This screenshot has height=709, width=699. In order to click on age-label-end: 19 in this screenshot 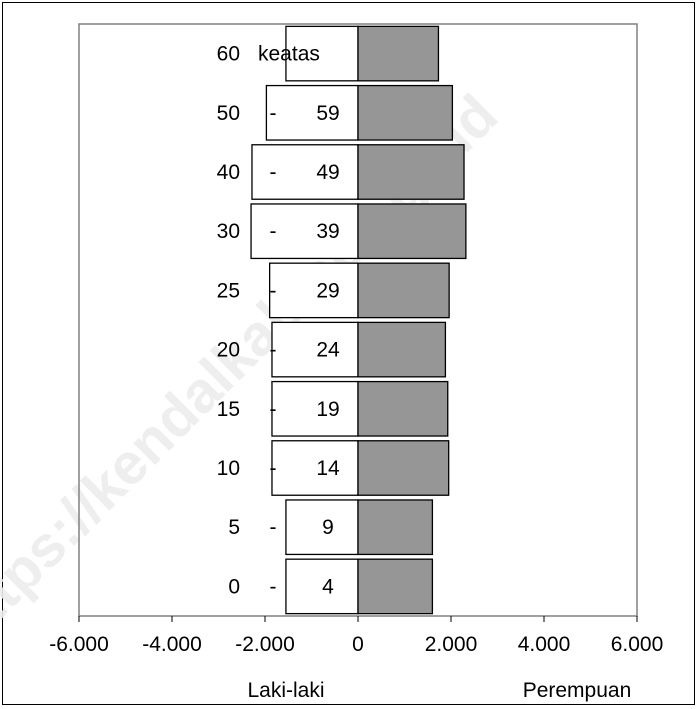, I will do `click(327, 409)`.